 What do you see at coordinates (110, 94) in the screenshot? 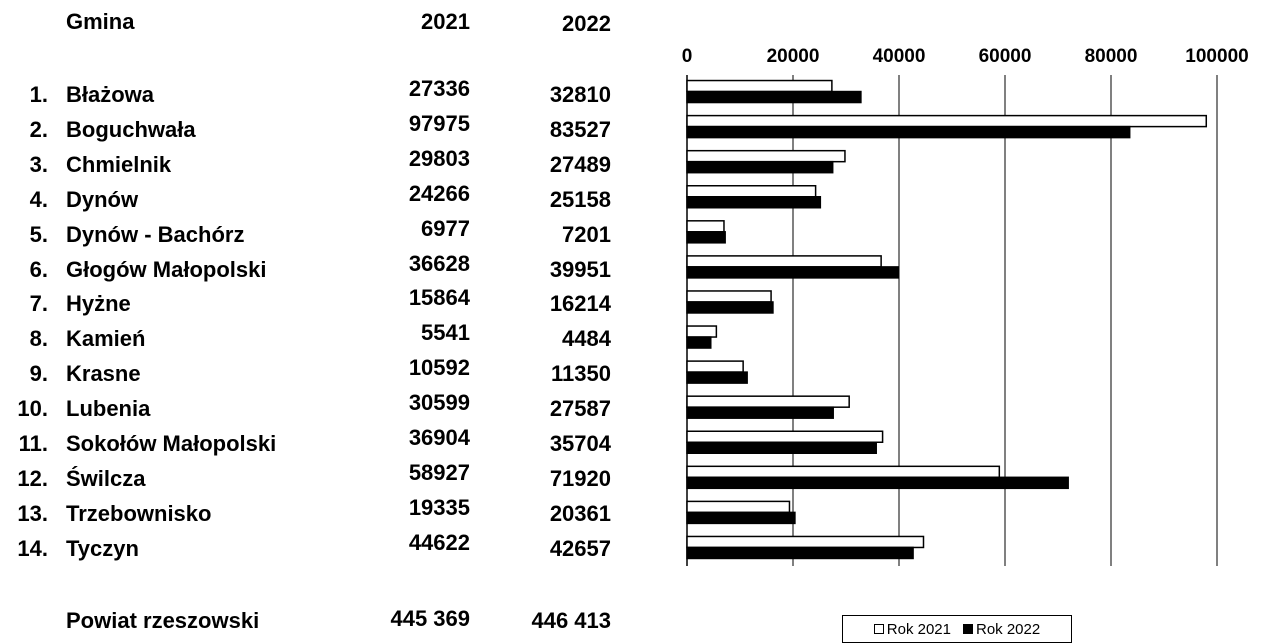
I see `row-gmina-name: Błażowa` at bounding box center [110, 94].